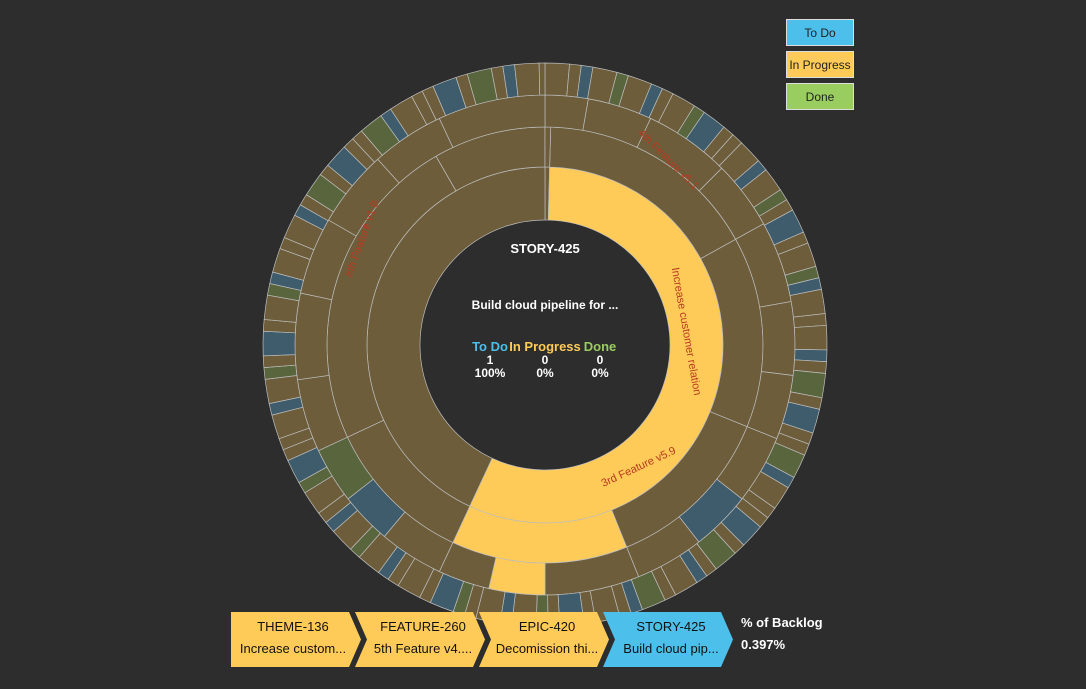  What do you see at coordinates (547, 626) in the screenshot?
I see `breadcrumb-id: EPIC-420` at bounding box center [547, 626].